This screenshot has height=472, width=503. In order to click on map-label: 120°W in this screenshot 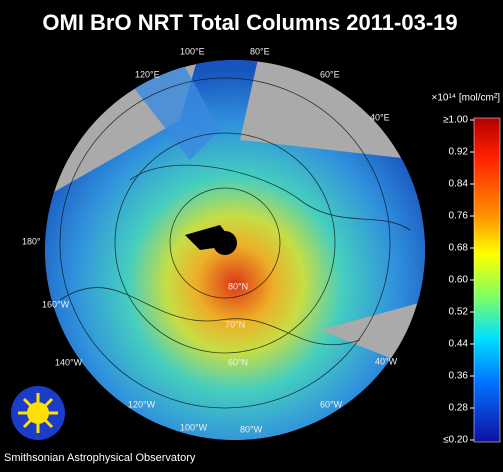, I will do `click(142, 404)`.